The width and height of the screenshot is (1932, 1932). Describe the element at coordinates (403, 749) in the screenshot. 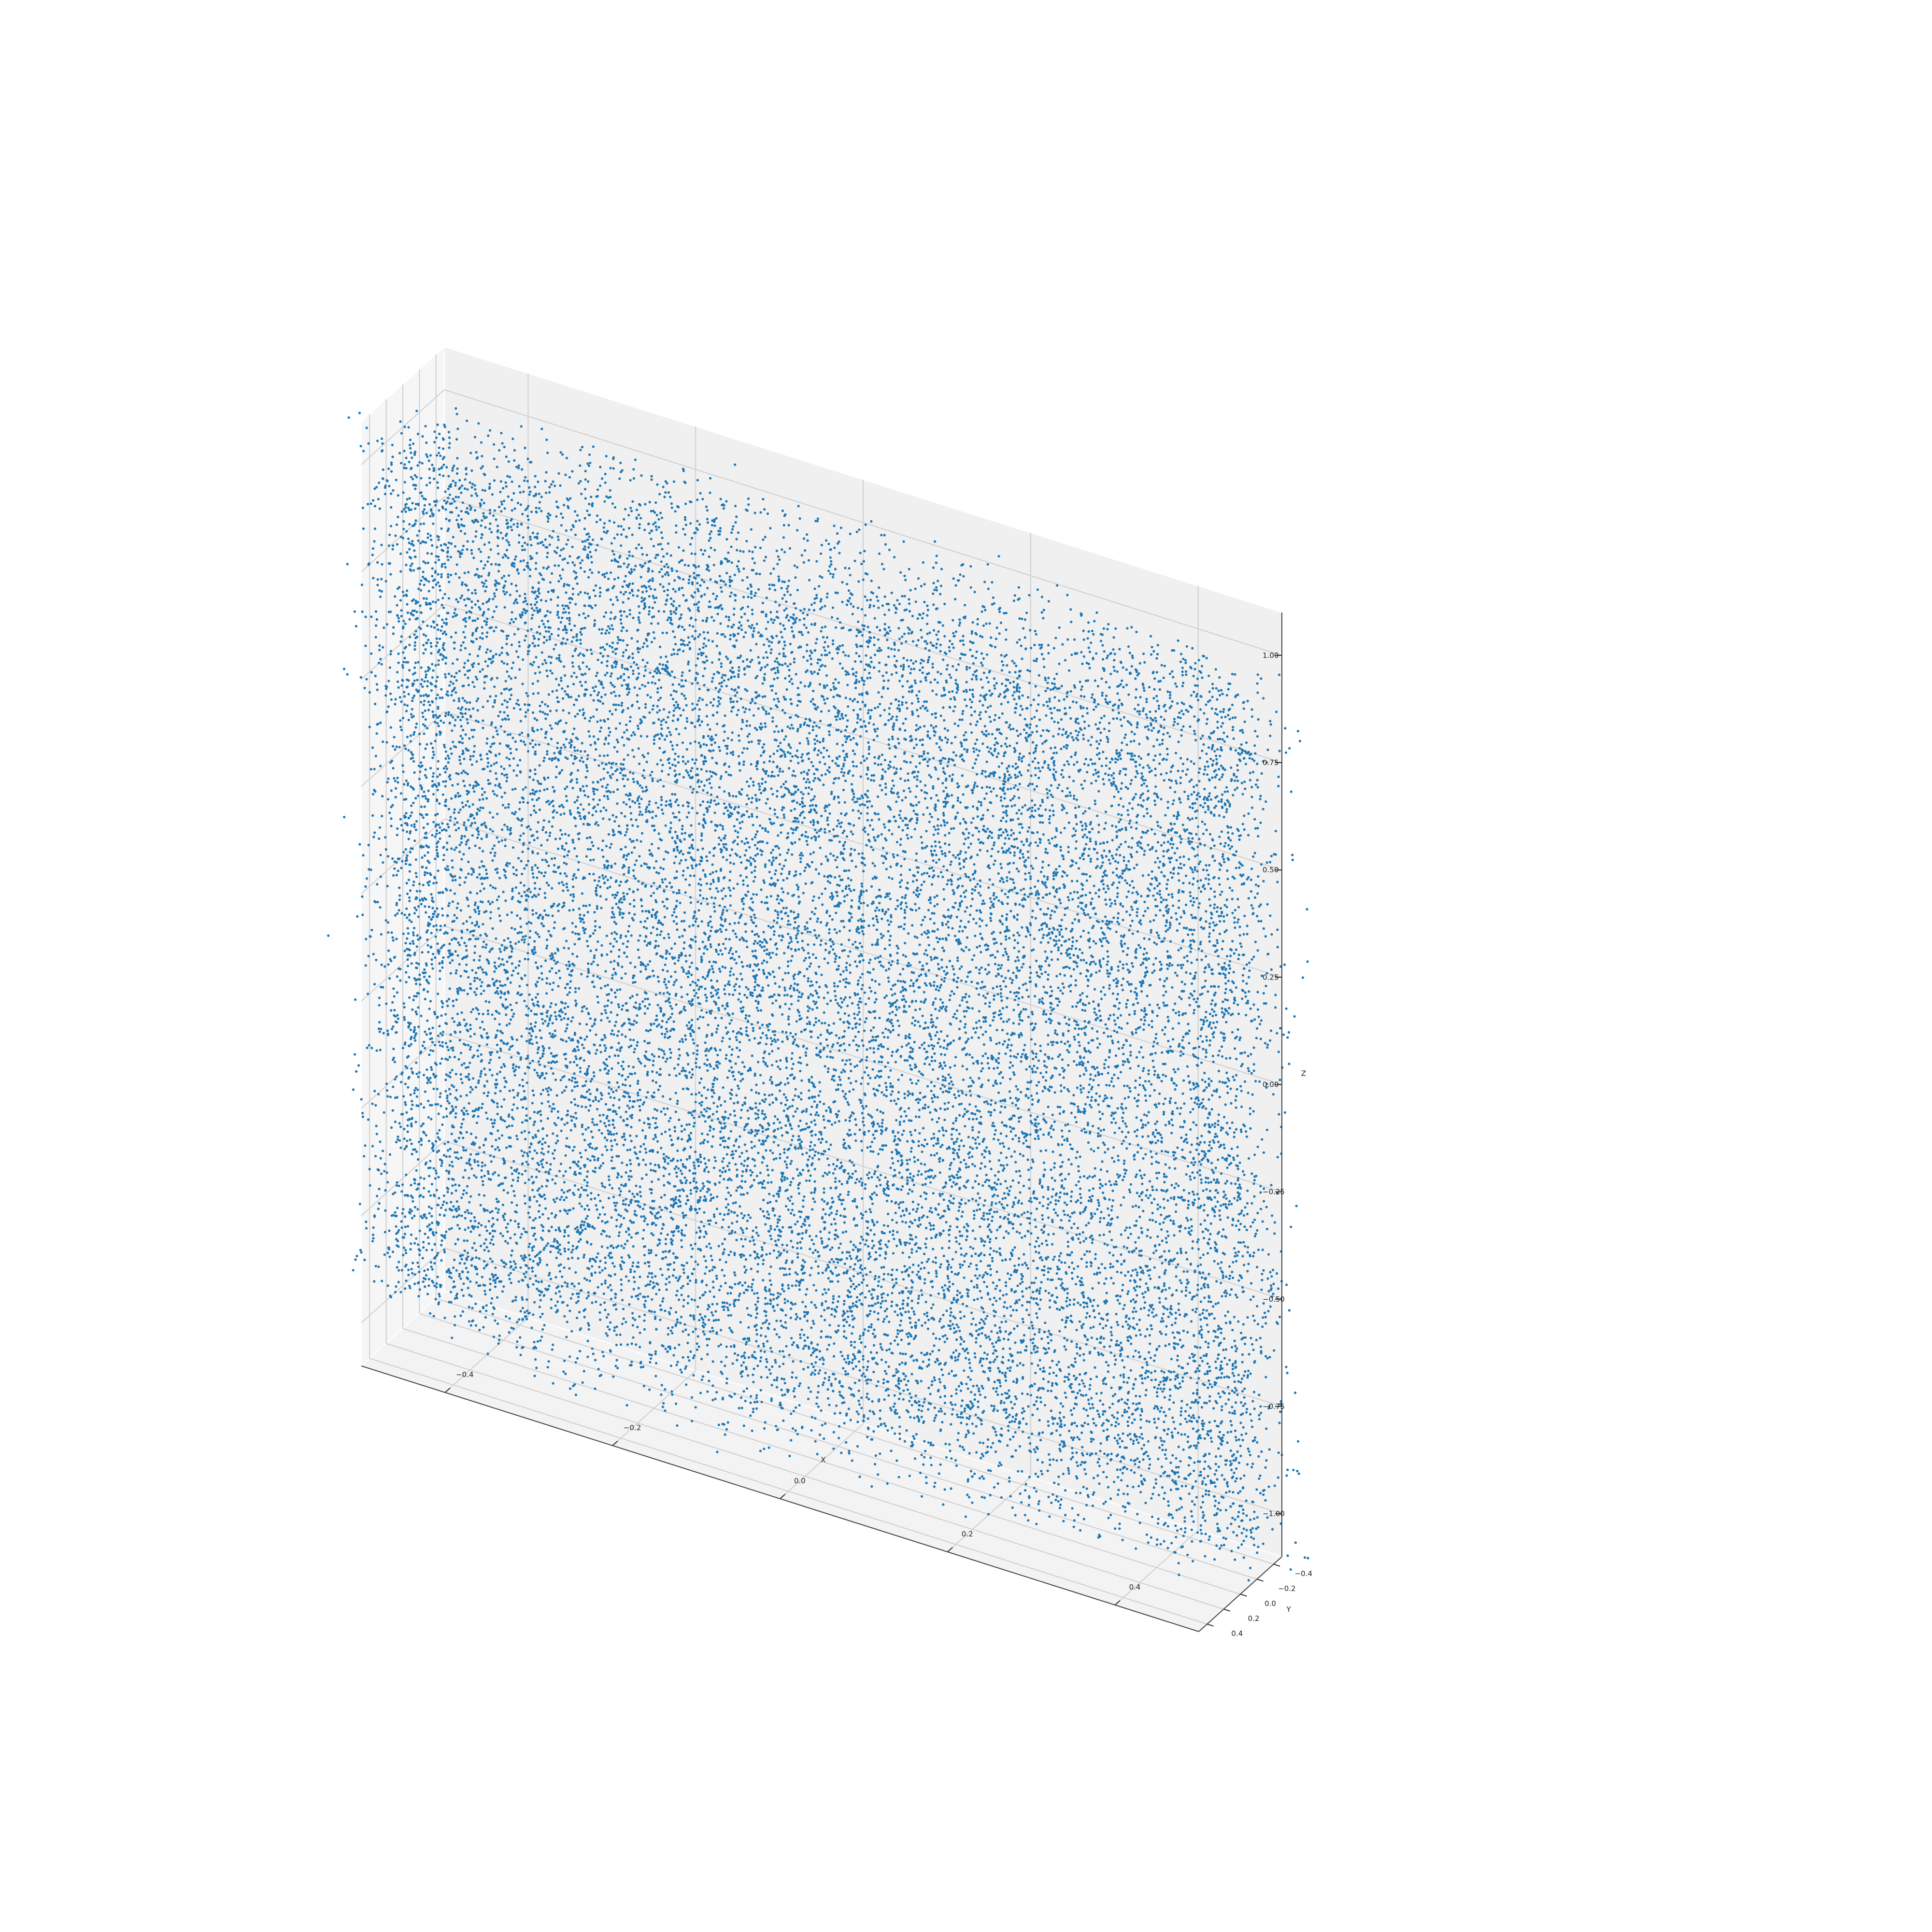

I see `z-gridline-left` at that location.